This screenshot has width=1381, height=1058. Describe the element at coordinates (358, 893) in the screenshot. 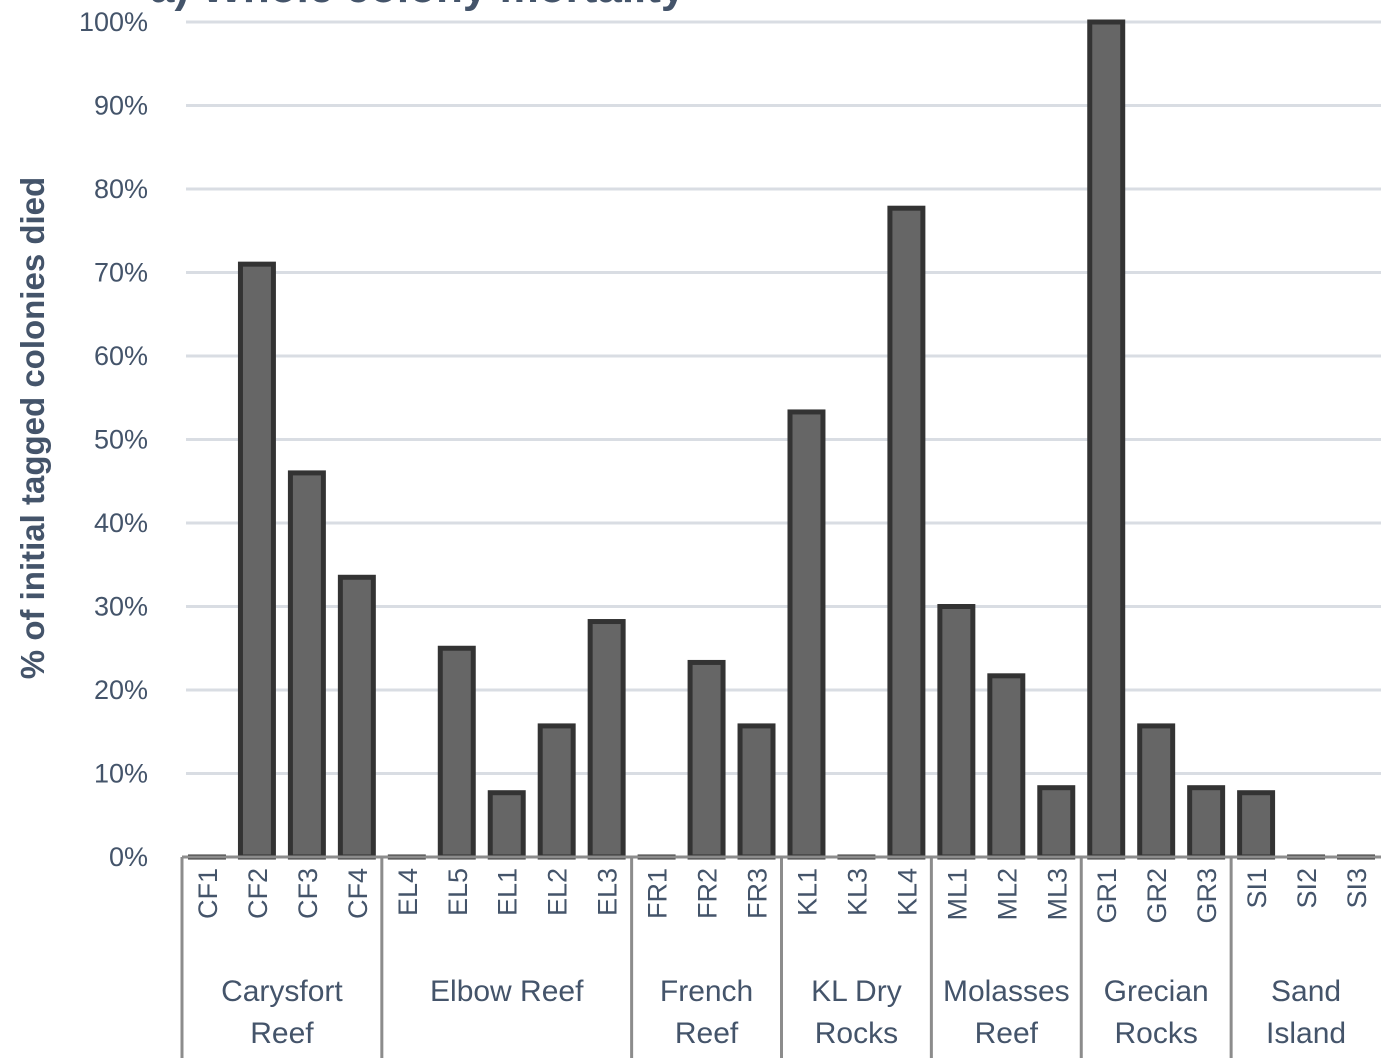

I see `x-tick-label: CF4` at that location.